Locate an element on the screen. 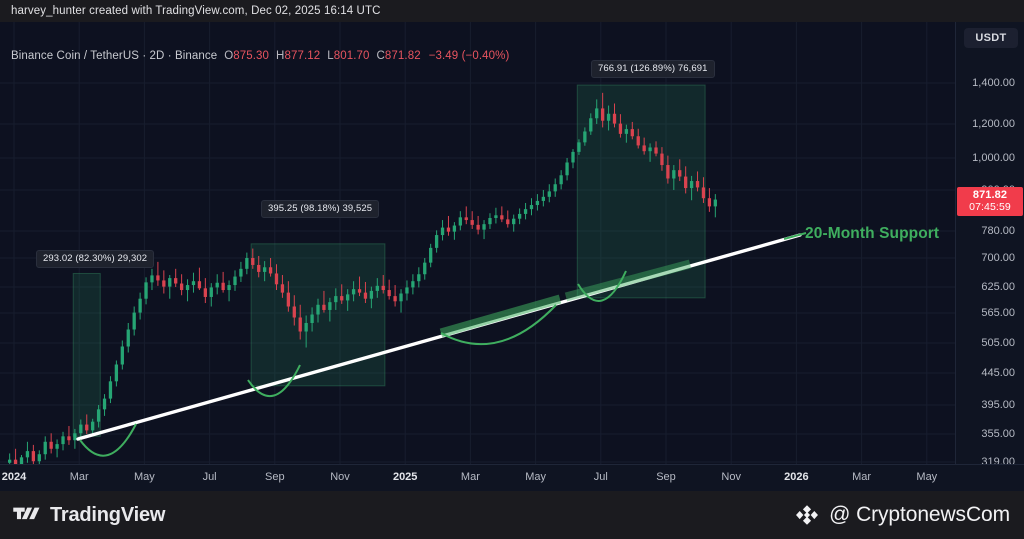 Image resolution: width=1024 pixels, height=539 pixels. price-tick: 445.00 is located at coordinates (998, 373).